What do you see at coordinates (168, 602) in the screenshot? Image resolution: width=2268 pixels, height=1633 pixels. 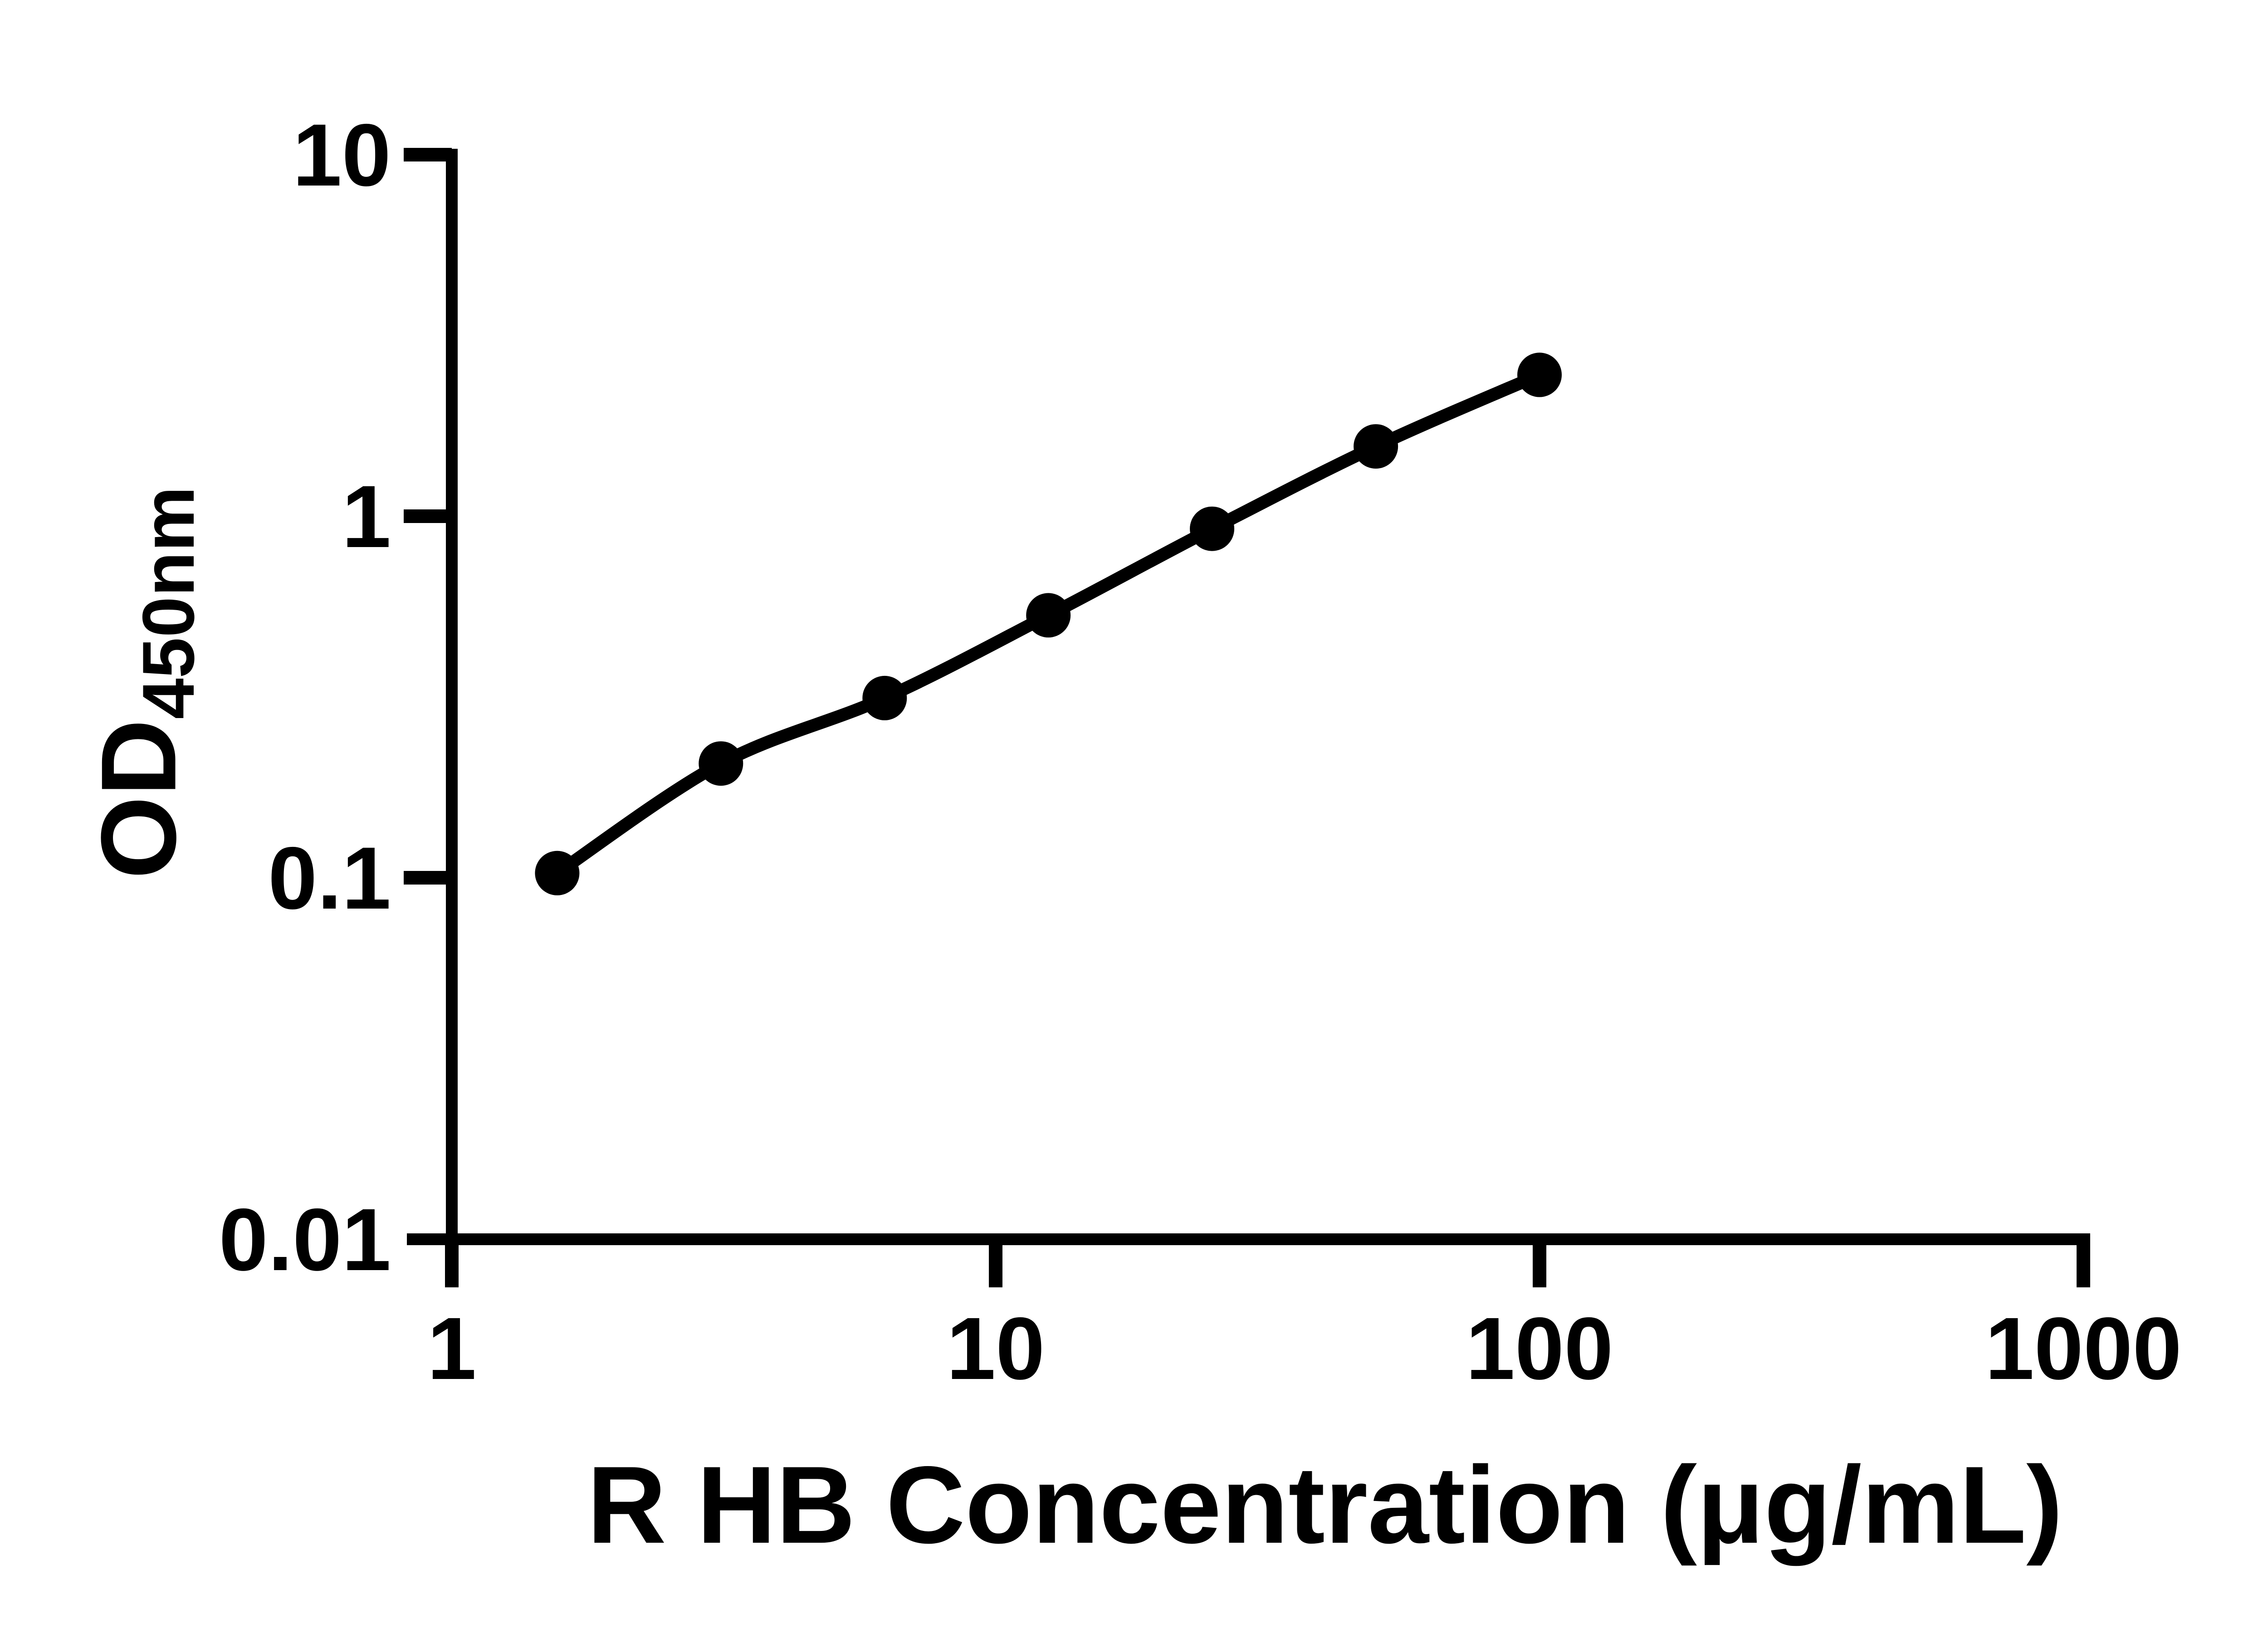 I see `y-axis-title-subscript: 450nm` at bounding box center [168, 602].